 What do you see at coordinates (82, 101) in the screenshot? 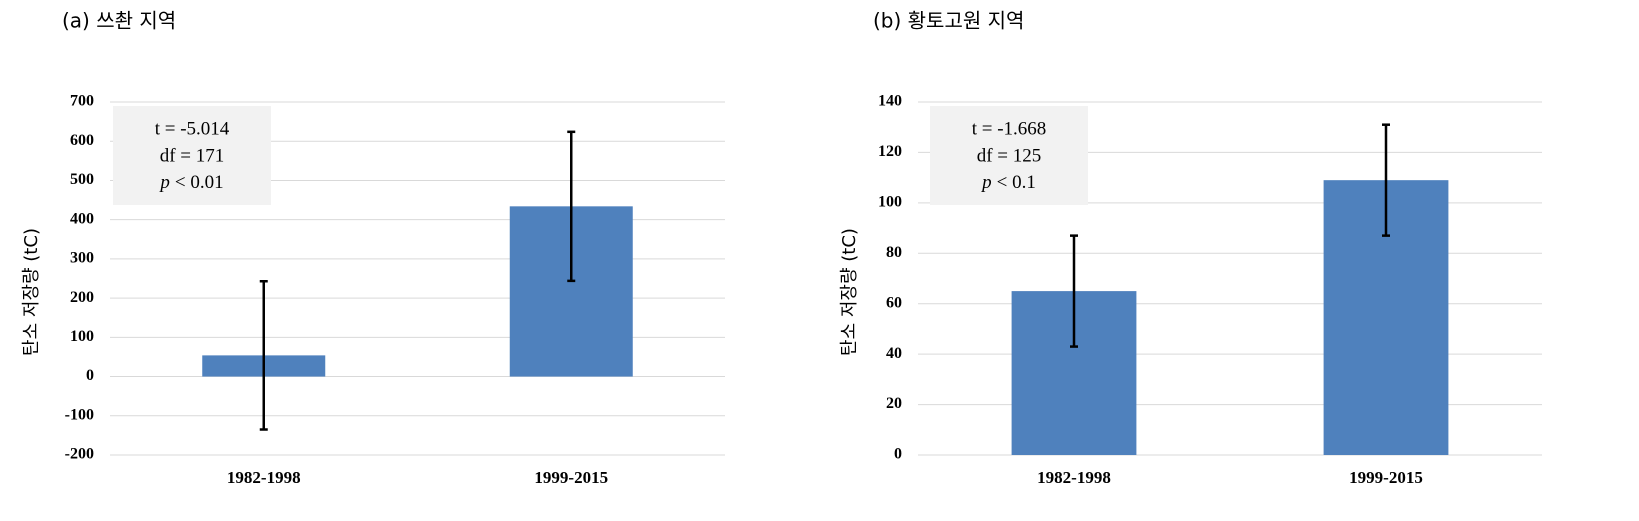
I see `y-tick-label: 700` at bounding box center [82, 101].